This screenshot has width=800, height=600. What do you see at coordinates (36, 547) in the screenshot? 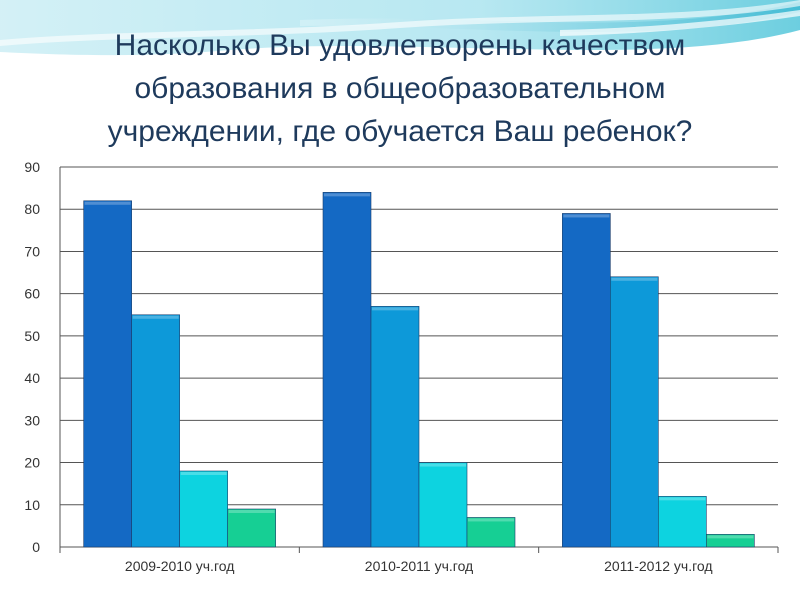
I see `y-tick-label: 0` at bounding box center [36, 547].